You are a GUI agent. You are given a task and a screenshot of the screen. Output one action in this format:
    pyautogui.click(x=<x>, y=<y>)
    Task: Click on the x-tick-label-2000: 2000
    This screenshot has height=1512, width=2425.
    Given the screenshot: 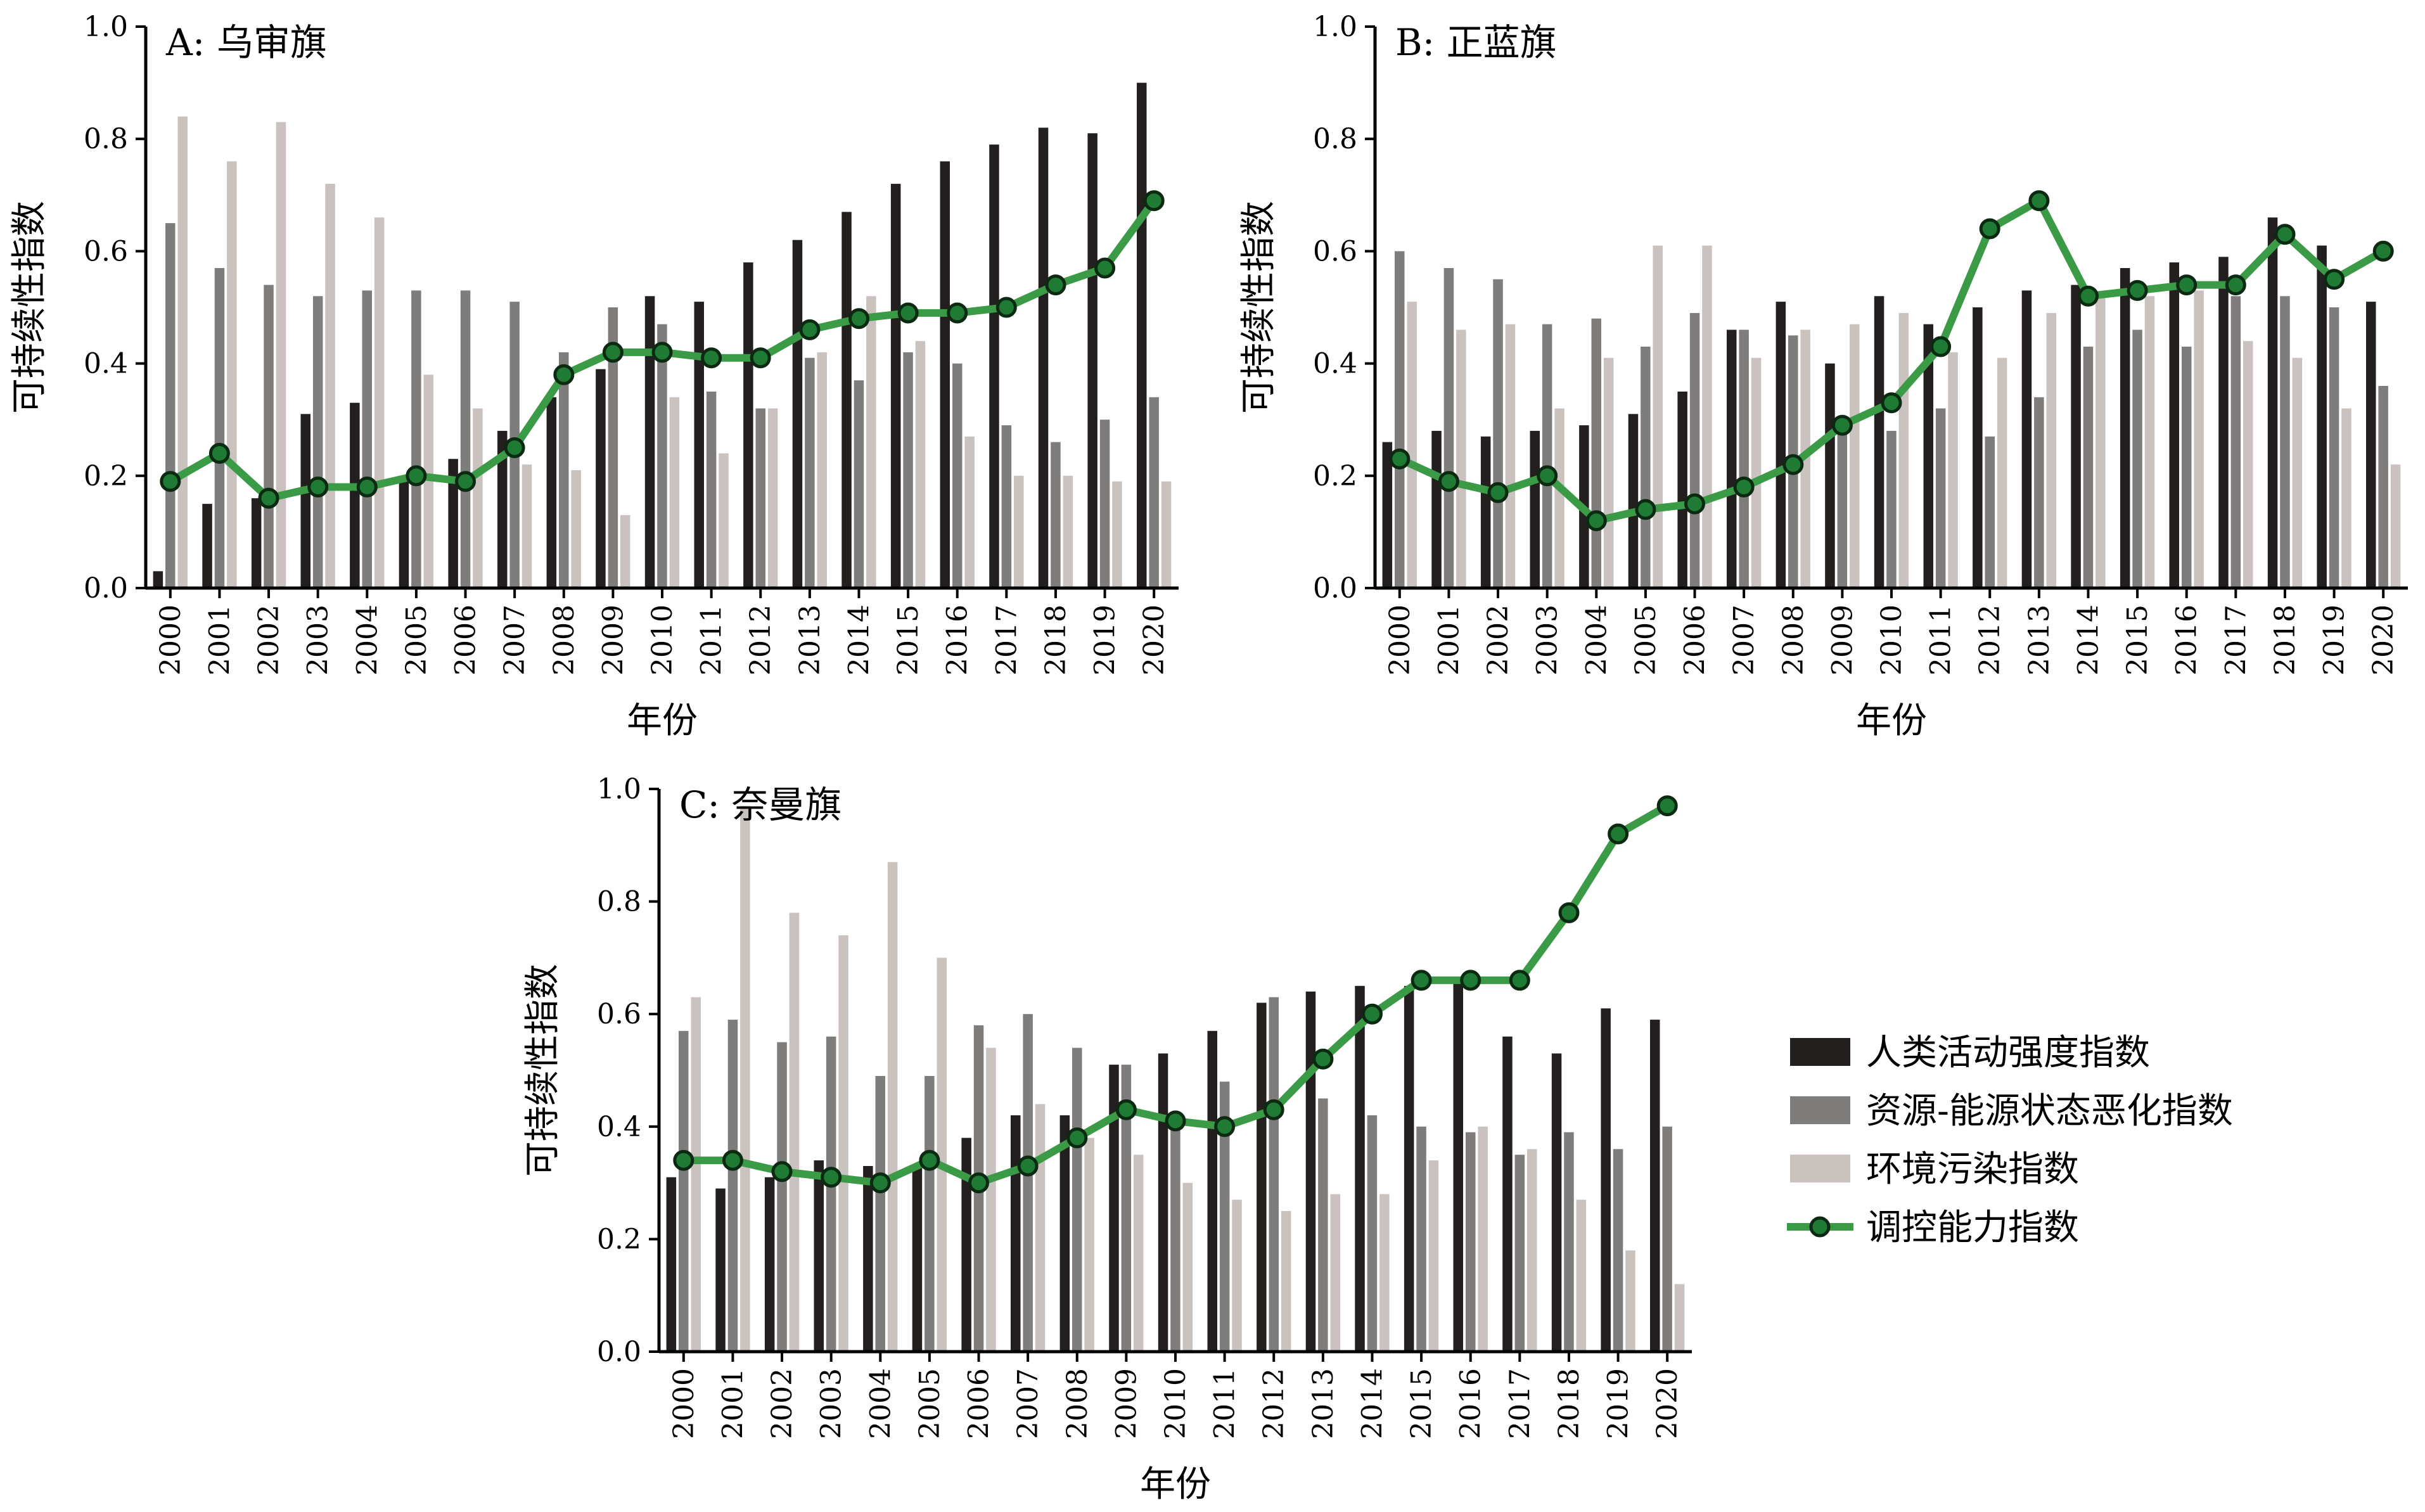 What is the action you would take?
    pyautogui.click(x=1400, y=640)
    